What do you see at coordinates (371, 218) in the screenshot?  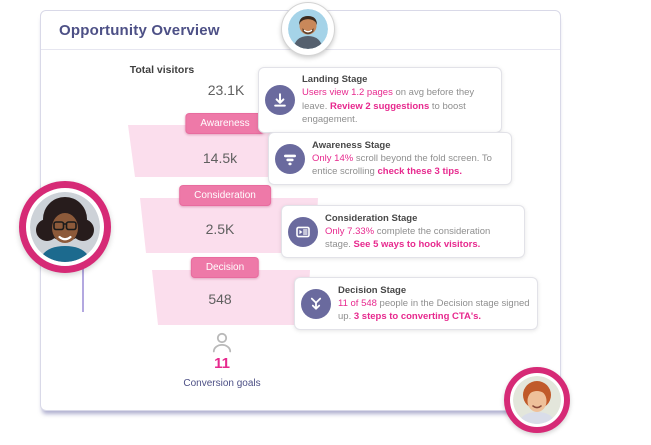 I see `callout-title: Consideration Stage` at bounding box center [371, 218].